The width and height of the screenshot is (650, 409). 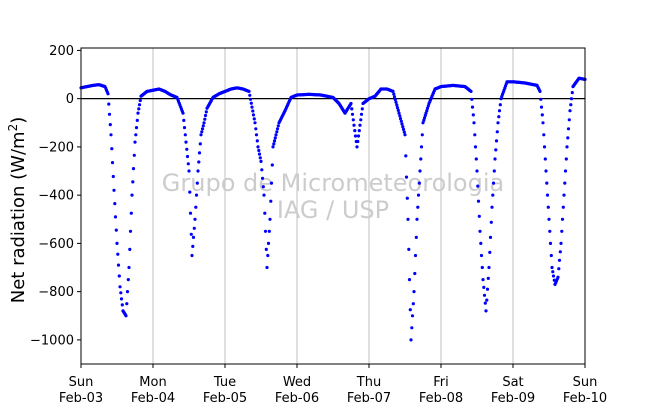 I want to click on x-tick-day: Wed, so click(x=297, y=382).